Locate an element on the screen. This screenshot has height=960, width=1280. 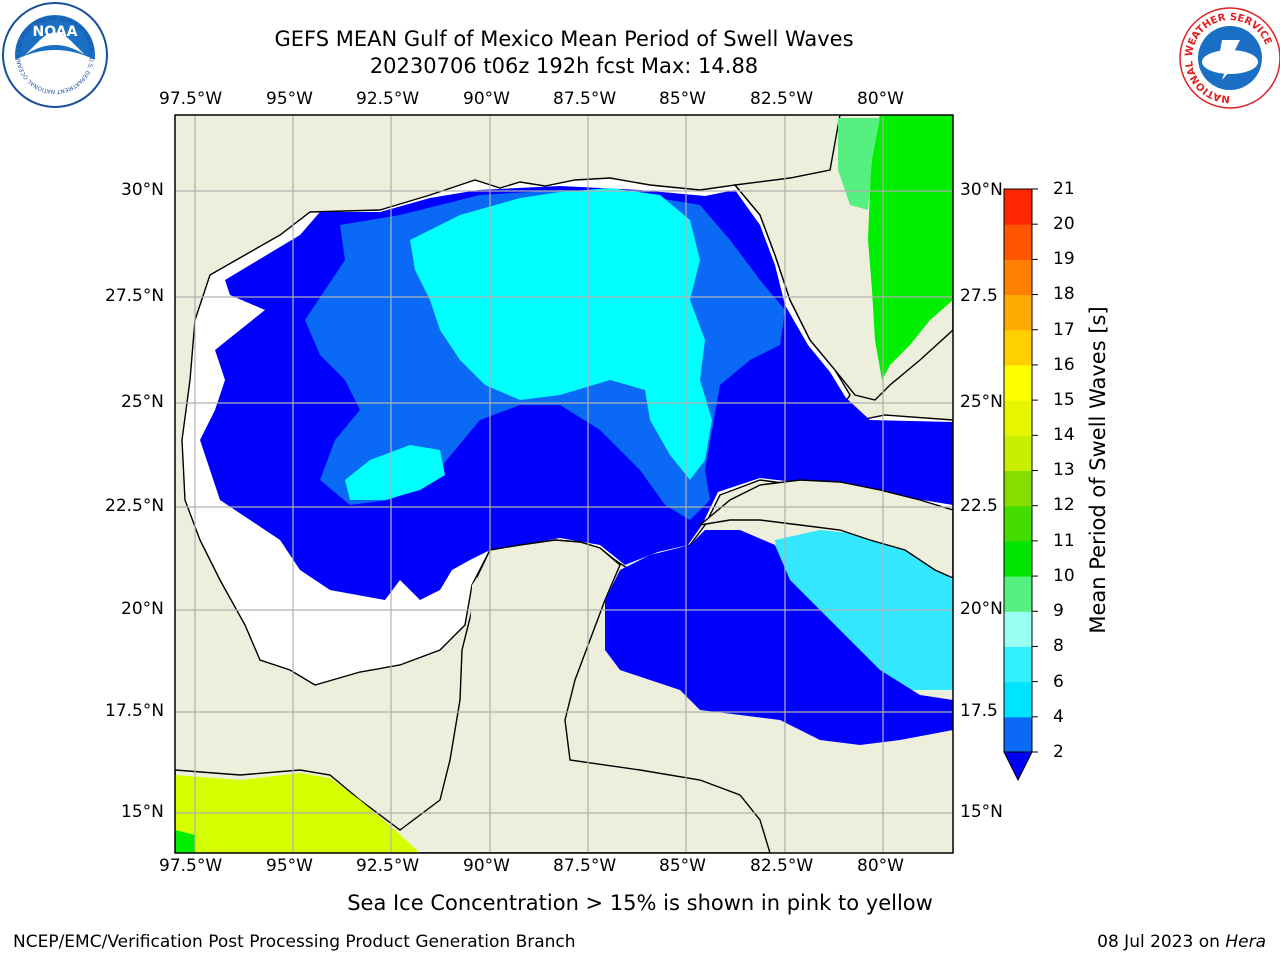
colorbar-label: 19 is located at coordinates (1064, 259).